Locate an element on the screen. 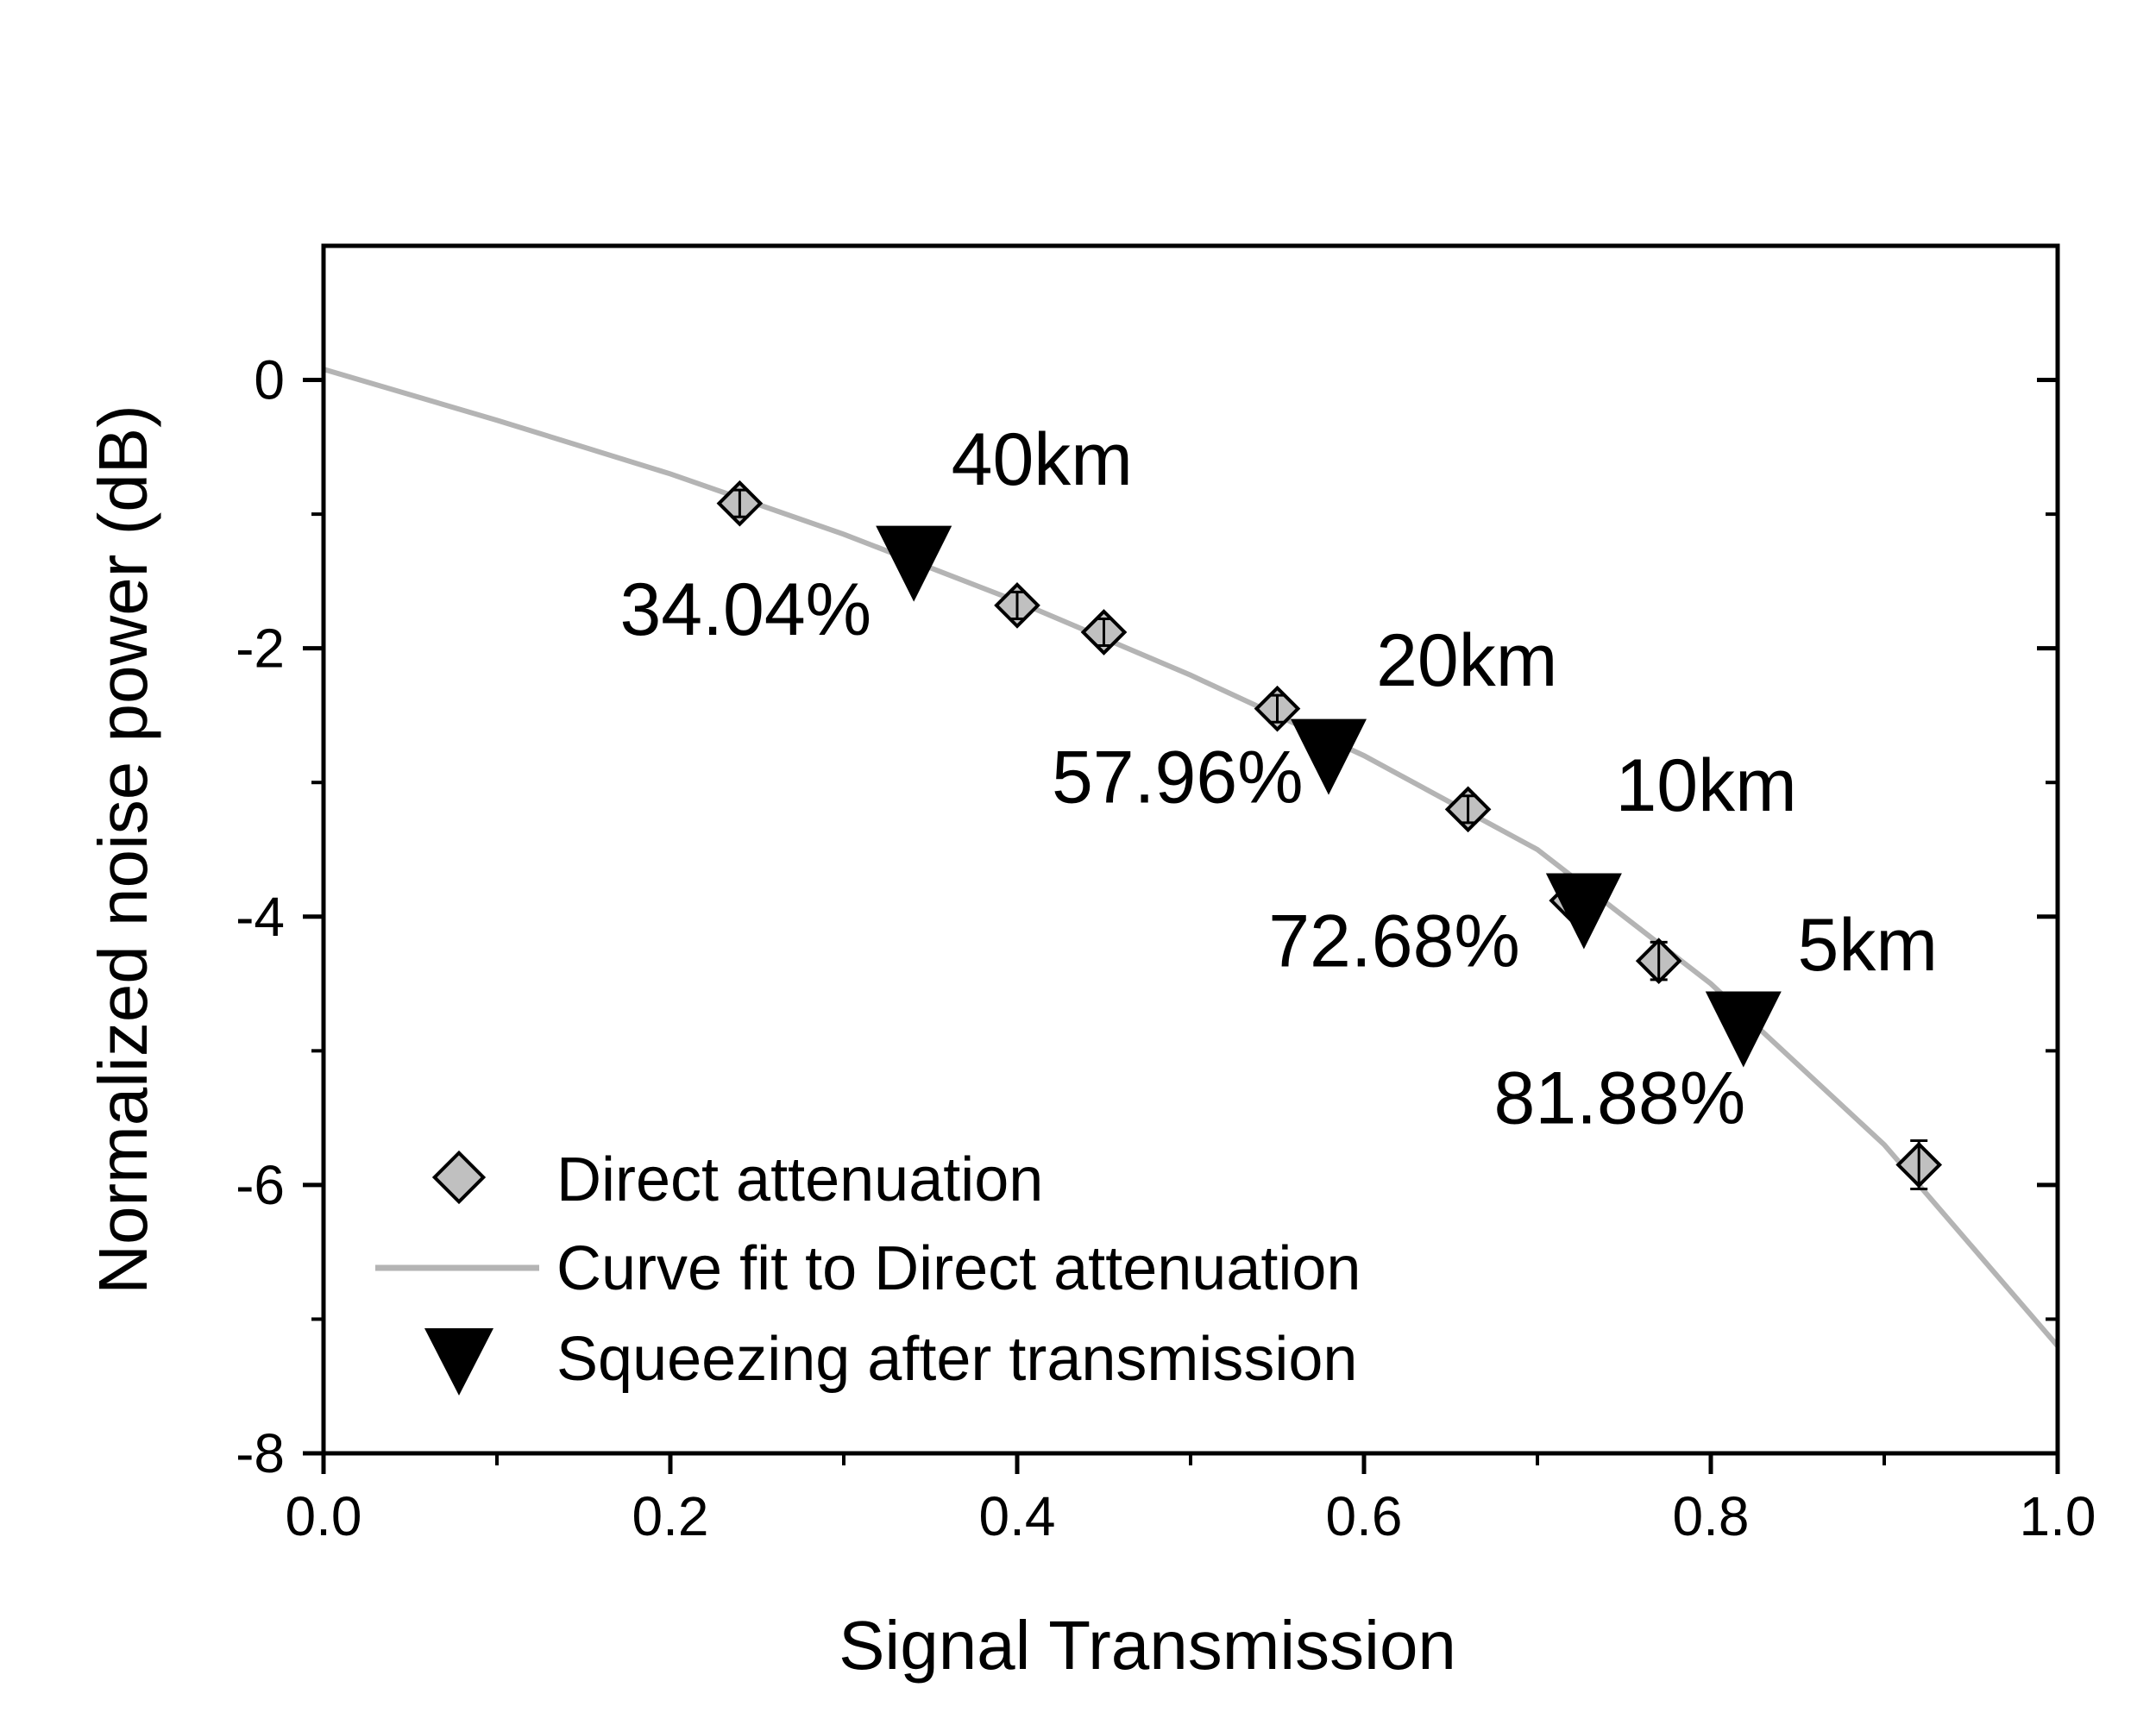  x-tick-label: 0.6 is located at coordinates (1364, 1516).